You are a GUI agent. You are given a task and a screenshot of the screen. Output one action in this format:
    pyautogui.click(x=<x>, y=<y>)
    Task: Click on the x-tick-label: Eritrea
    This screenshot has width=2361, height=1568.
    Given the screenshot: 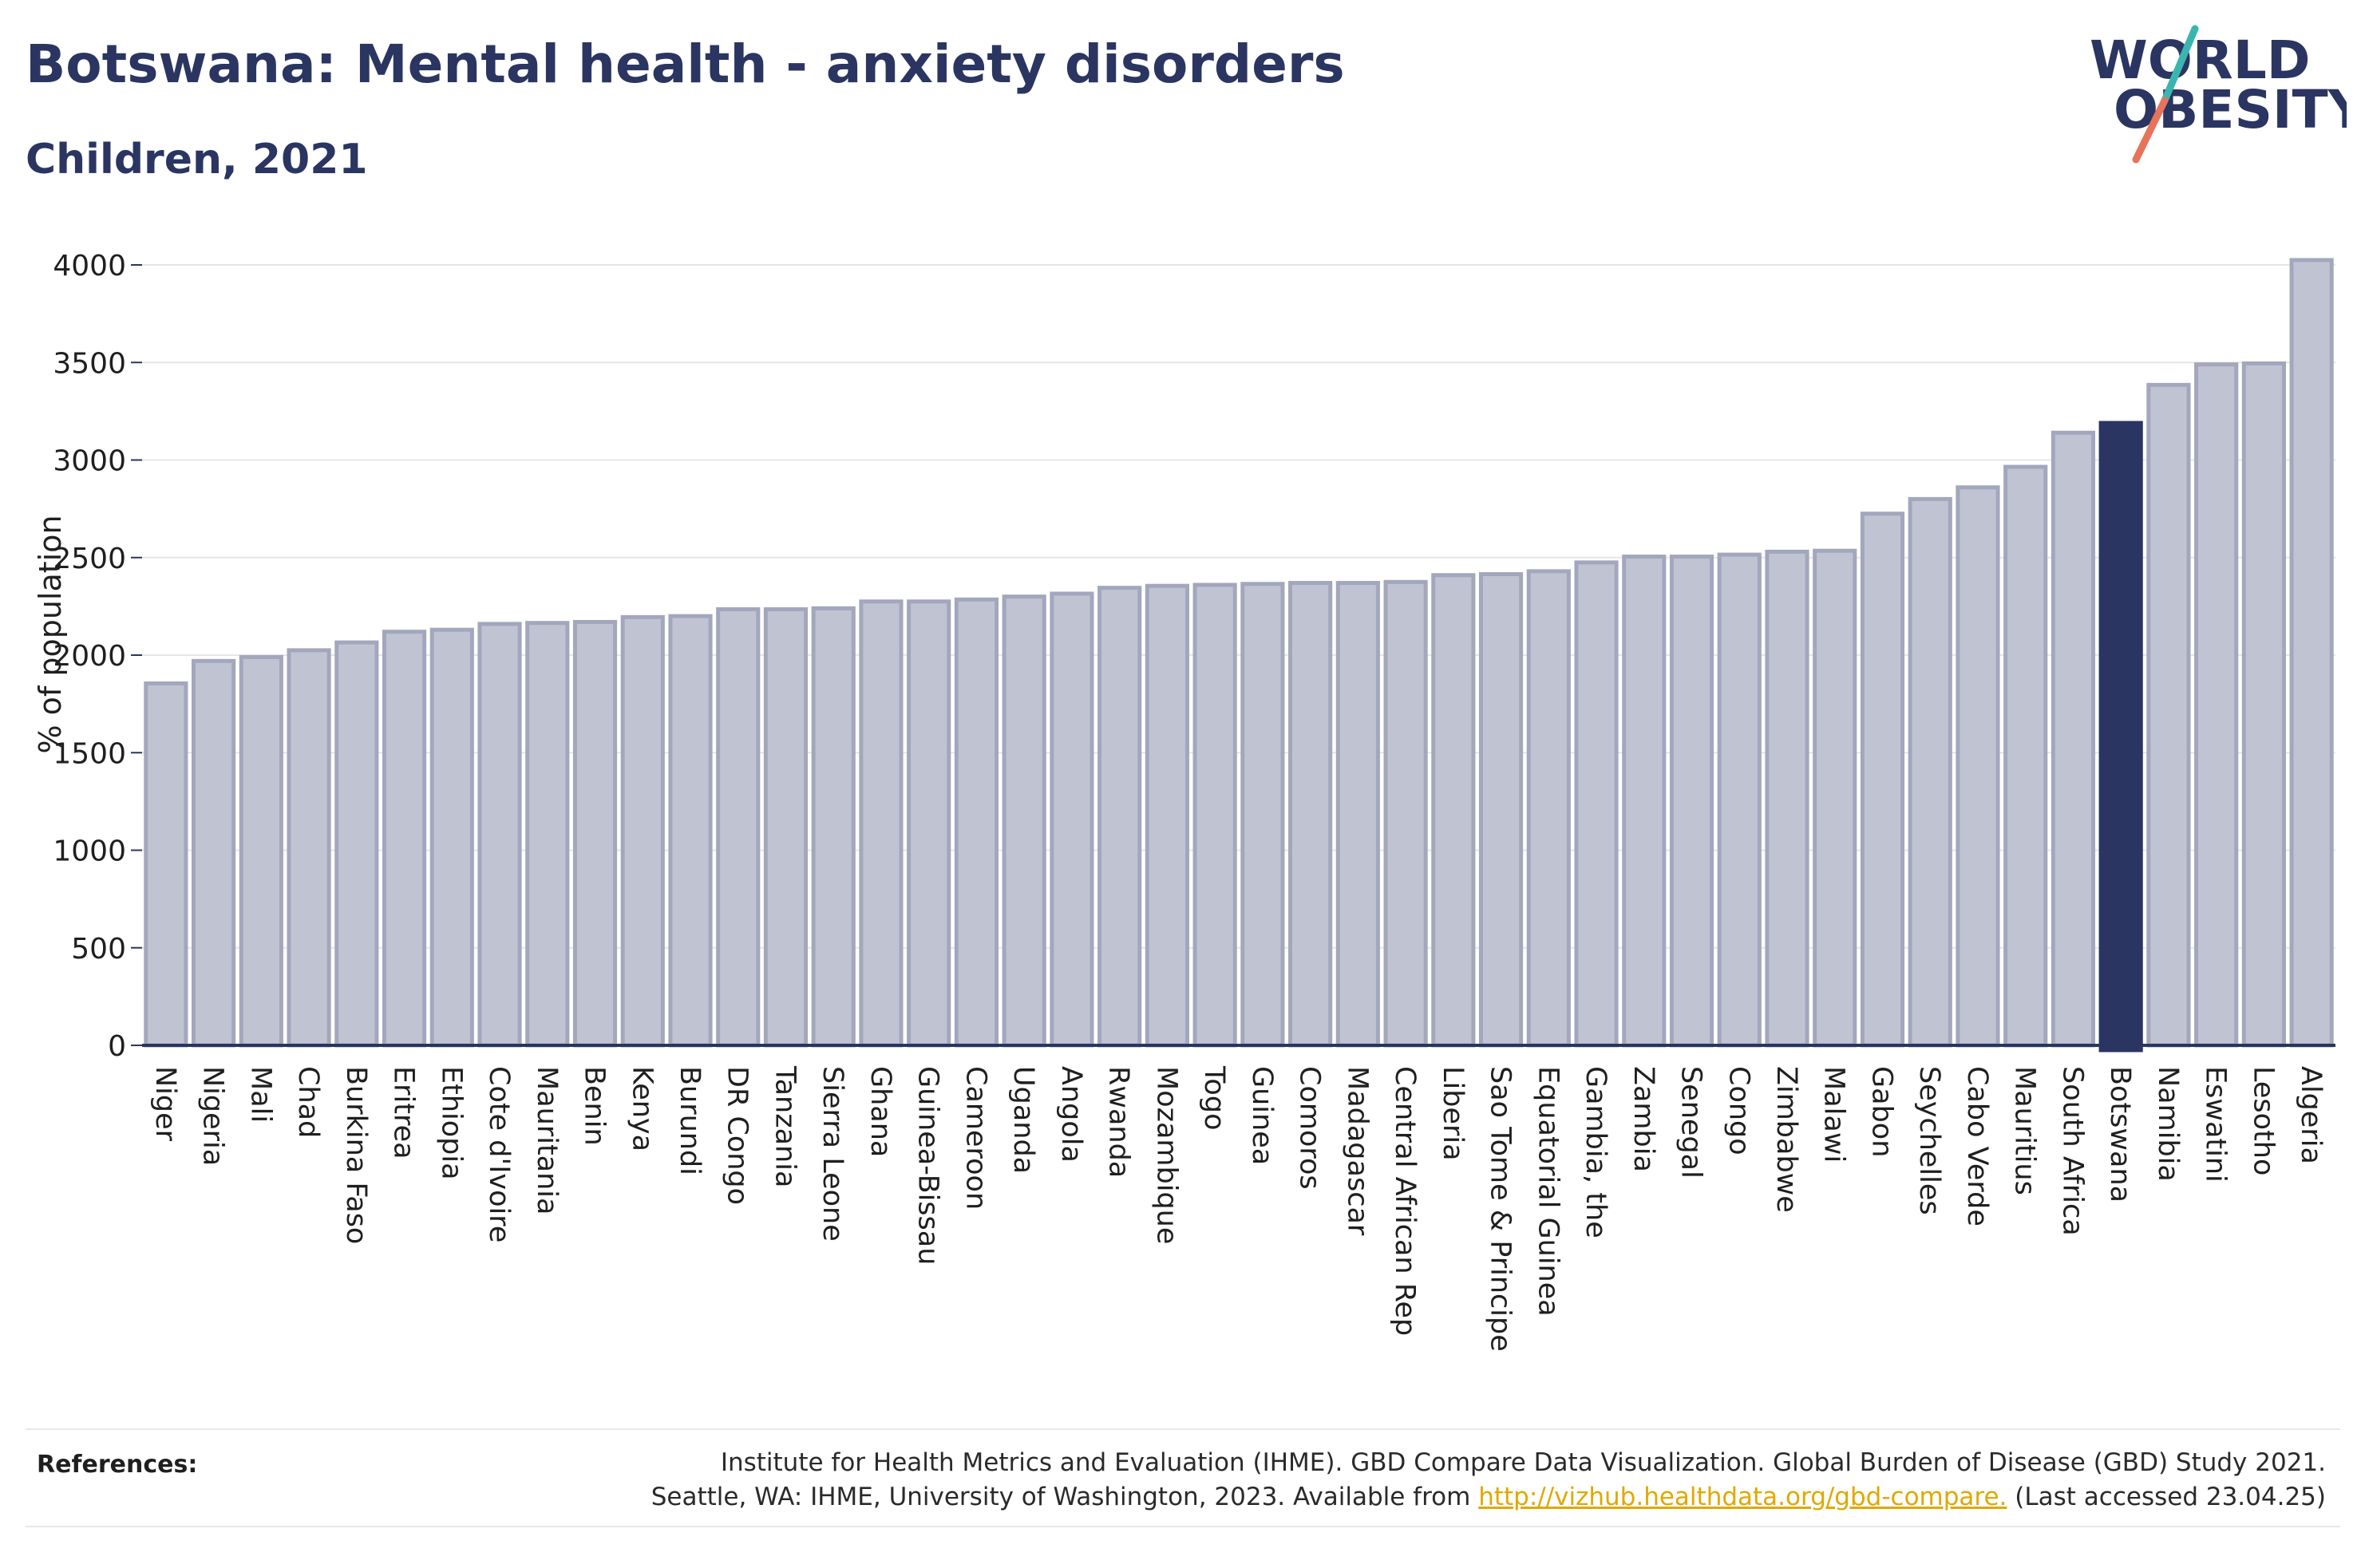 What is the action you would take?
    pyautogui.click(x=404, y=1112)
    